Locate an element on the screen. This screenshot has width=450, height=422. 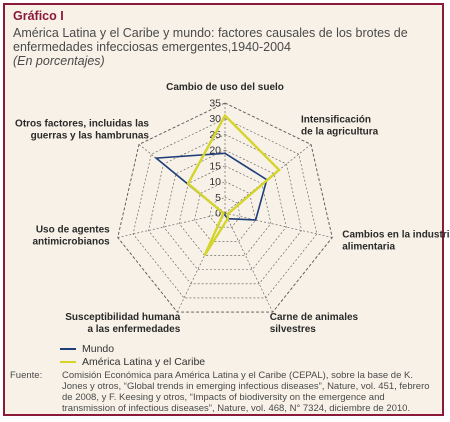
legend-swatch-alc is located at coordinates (68, 361).